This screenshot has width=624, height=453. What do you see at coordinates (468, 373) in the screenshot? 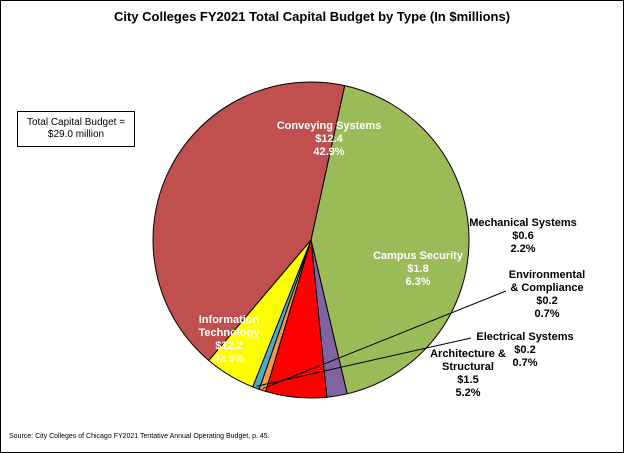
I see `slice-label-5: Architecture & Structural $1.5 5.2%` at bounding box center [468, 373].